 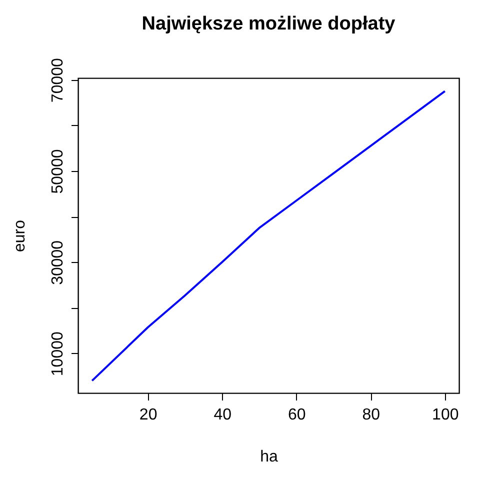 What do you see at coordinates (297, 415) in the screenshot?
I see `x-tick-label: 60` at bounding box center [297, 415].